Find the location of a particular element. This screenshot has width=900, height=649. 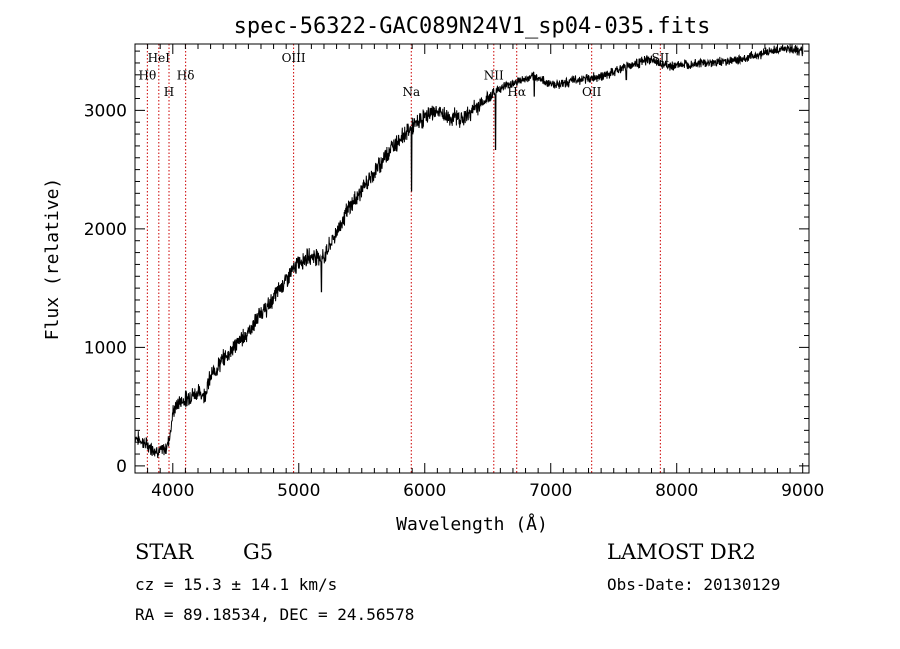

x-tick-label: 5000 is located at coordinates (298, 491).